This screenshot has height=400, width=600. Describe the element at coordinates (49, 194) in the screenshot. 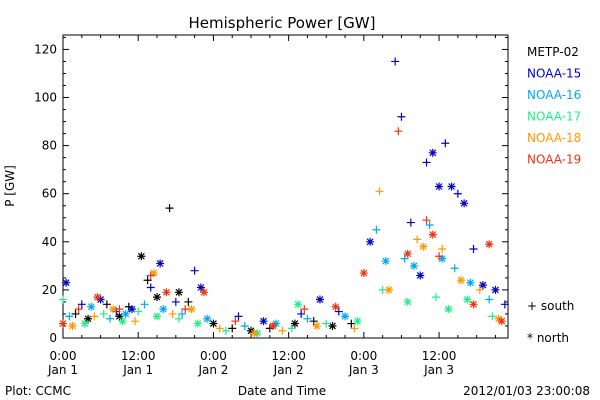

I see `y-tick-label: 60` at that location.